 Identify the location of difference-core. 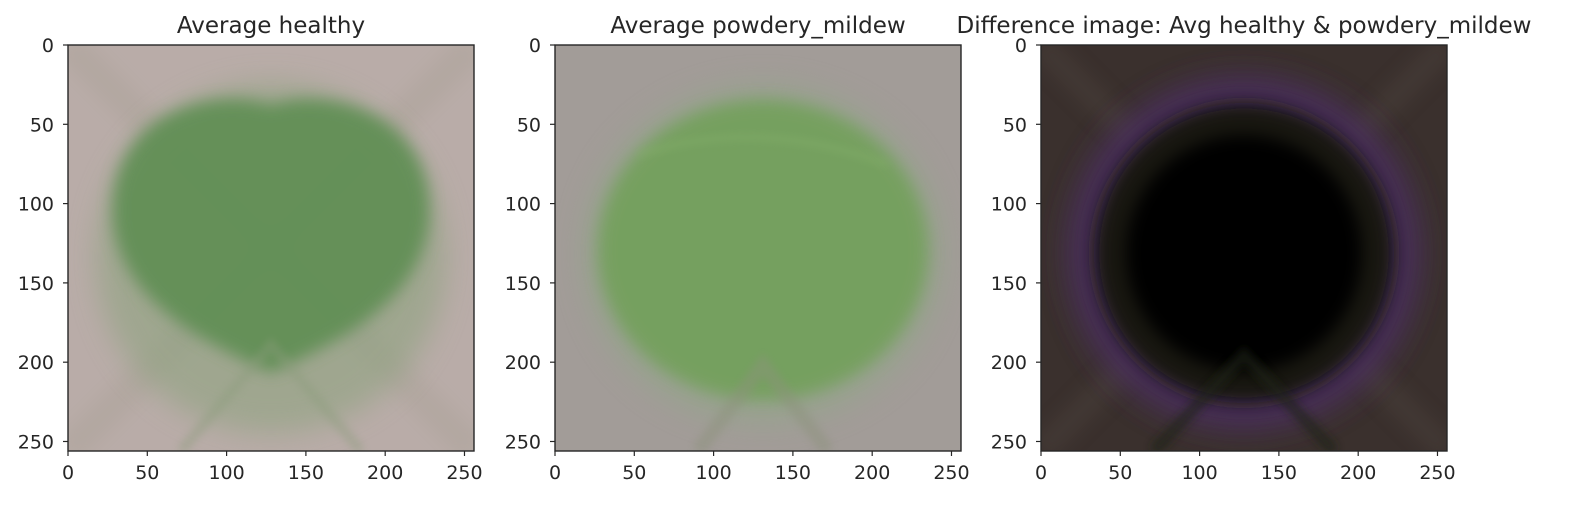
(1244, 253).